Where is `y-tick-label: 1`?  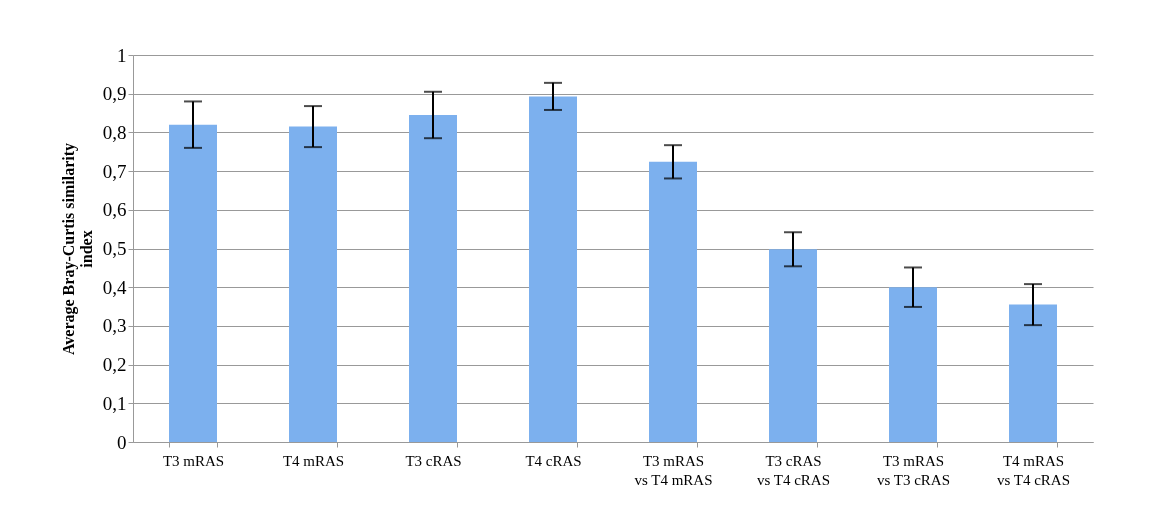 y-tick-label: 1 is located at coordinates (122, 55).